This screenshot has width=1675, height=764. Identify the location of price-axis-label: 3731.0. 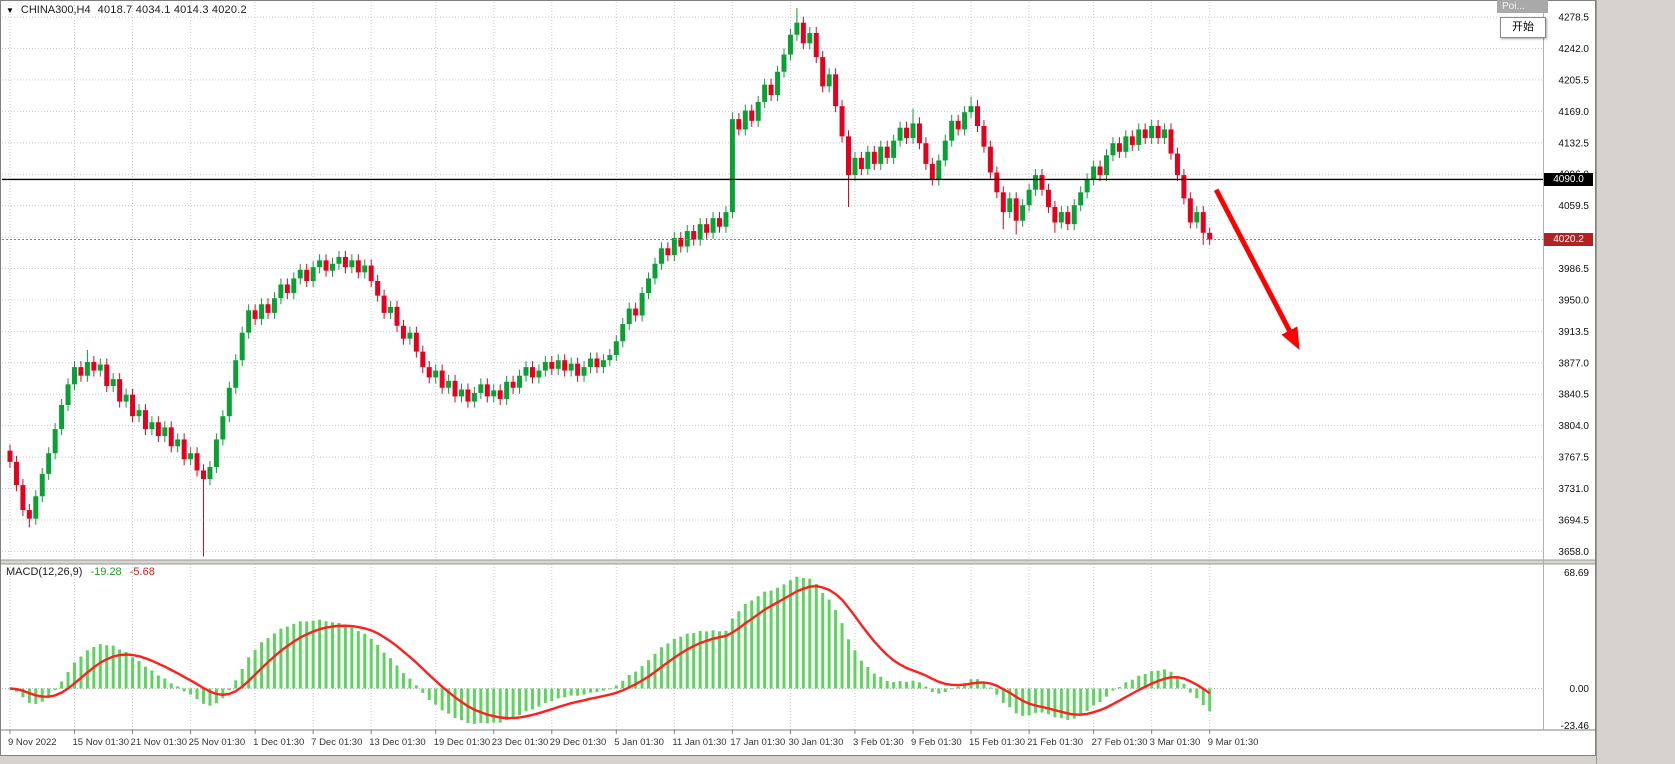
(1573, 489).